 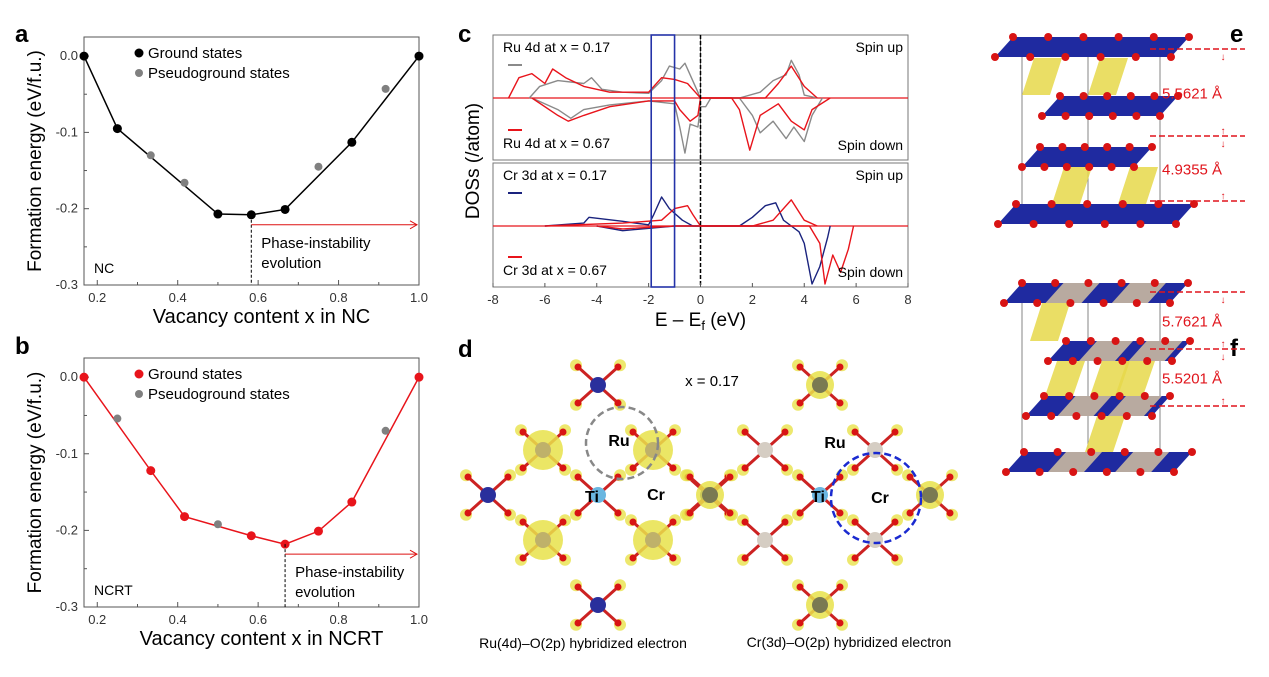 I want to click on structure-title: x = 0.17, so click(x=712, y=381).